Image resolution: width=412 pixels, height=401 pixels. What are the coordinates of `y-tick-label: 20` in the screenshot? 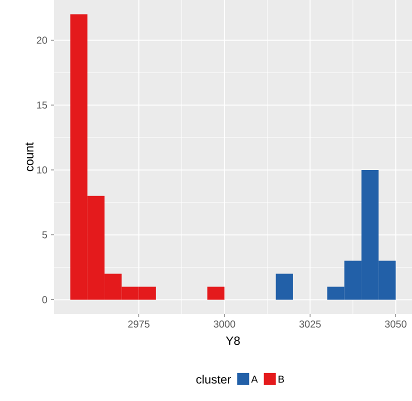 It's located at (42, 40).